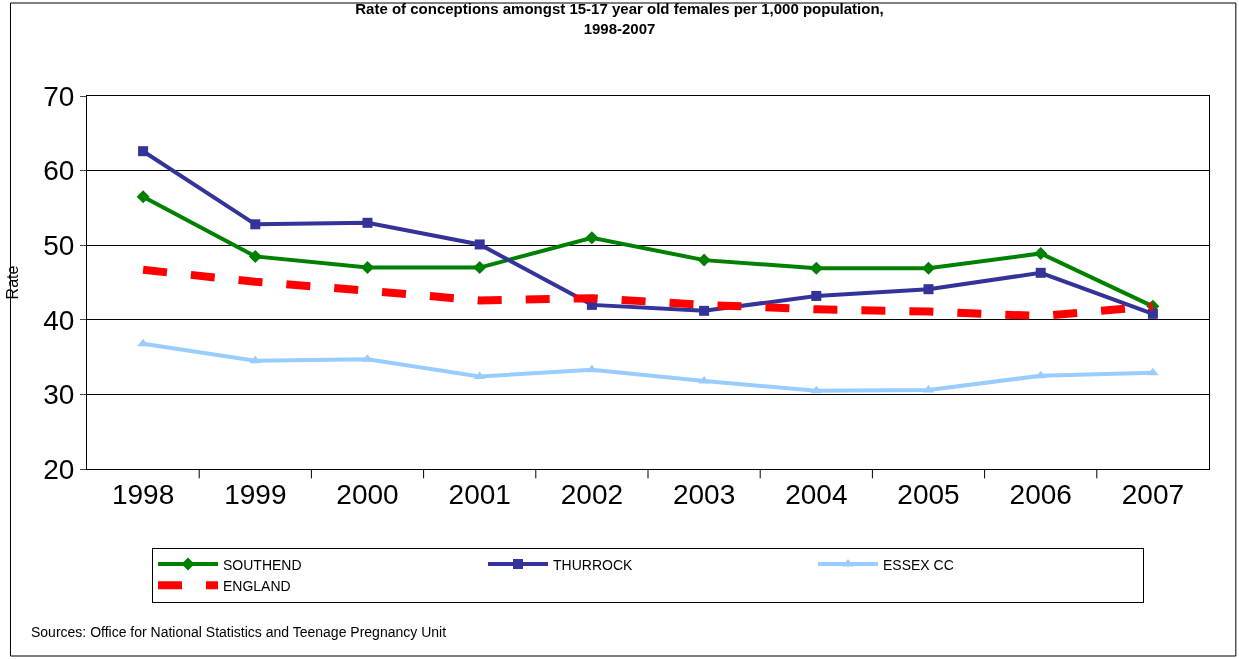 Image resolution: width=1239 pixels, height=659 pixels. I want to click on x-tick-label: 2002, so click(592, 494).